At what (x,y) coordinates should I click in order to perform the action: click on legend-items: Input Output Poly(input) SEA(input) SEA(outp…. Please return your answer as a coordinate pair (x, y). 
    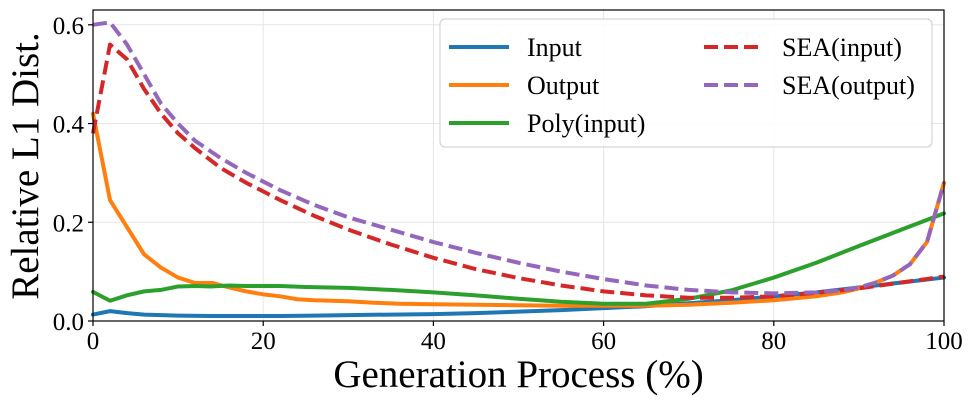
    Looking at the image, I should click on (682, 85).